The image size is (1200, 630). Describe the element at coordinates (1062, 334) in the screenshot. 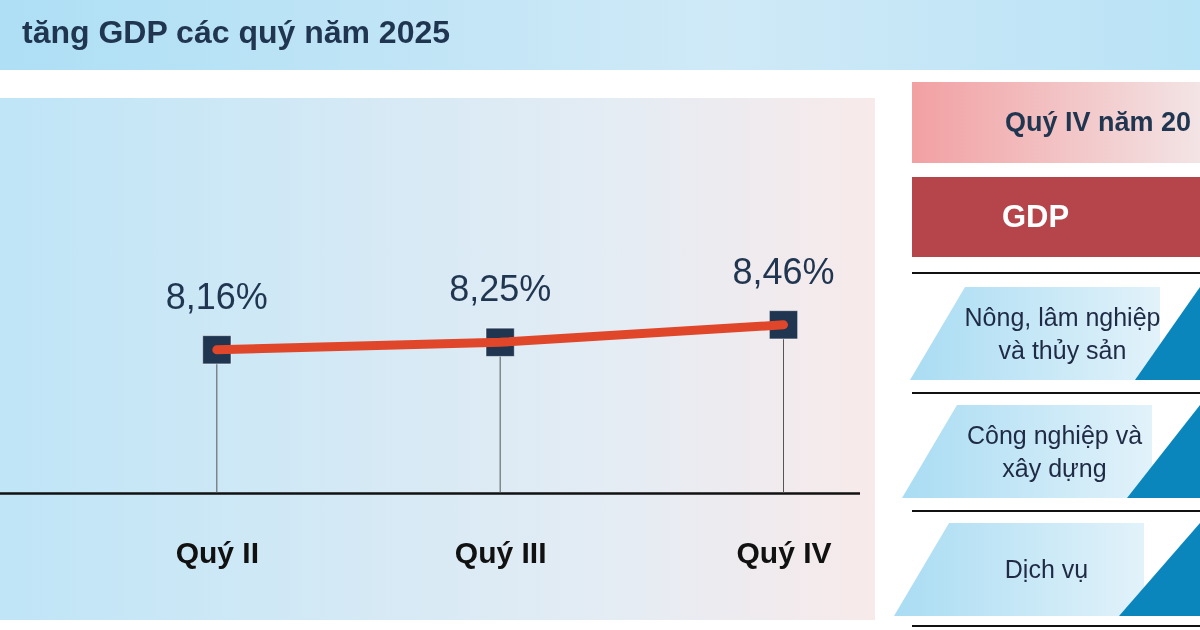

I see `text: Nông, lâm nghiệp và thủy sản` at that location.